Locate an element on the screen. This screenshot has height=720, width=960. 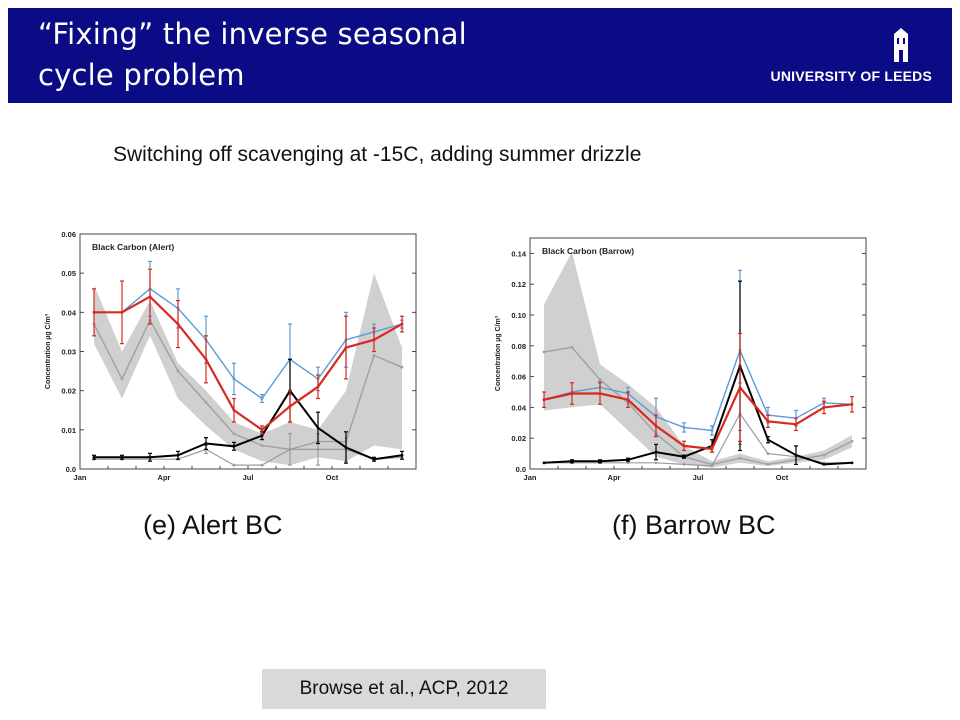
y-tick-label: 0.02 is located at coordinates (518, 438).